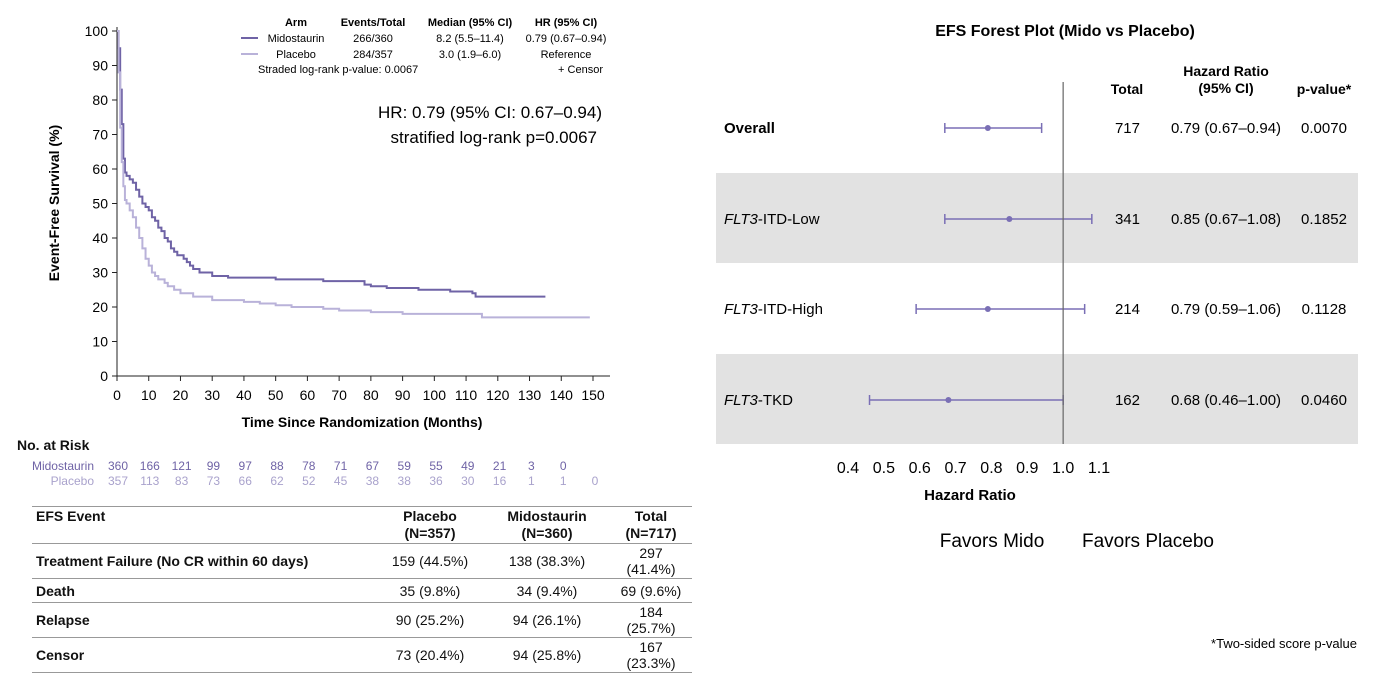 The image size is (1381, 678). I want to click on risk-value: 78, so click(309, 466).